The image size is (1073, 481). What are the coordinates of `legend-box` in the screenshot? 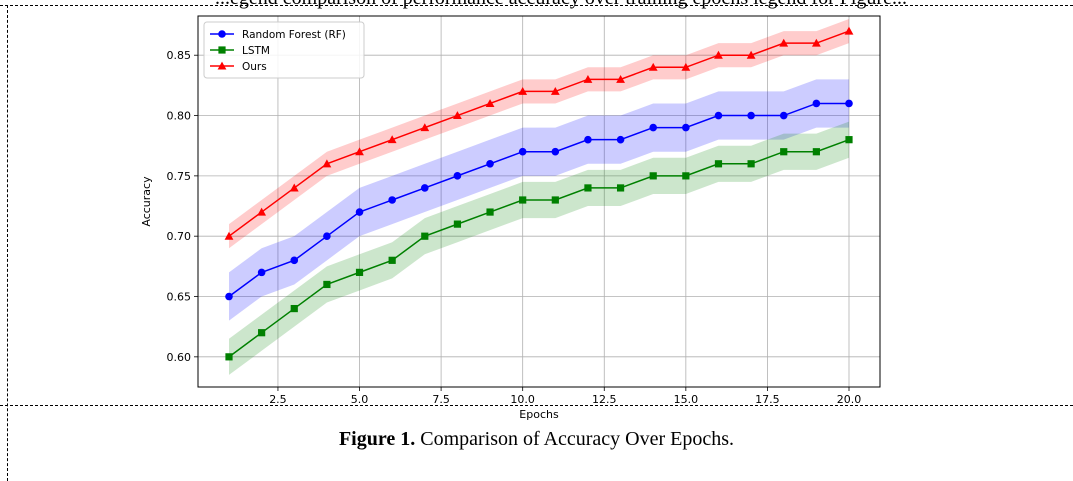 It's located at (284, 50).